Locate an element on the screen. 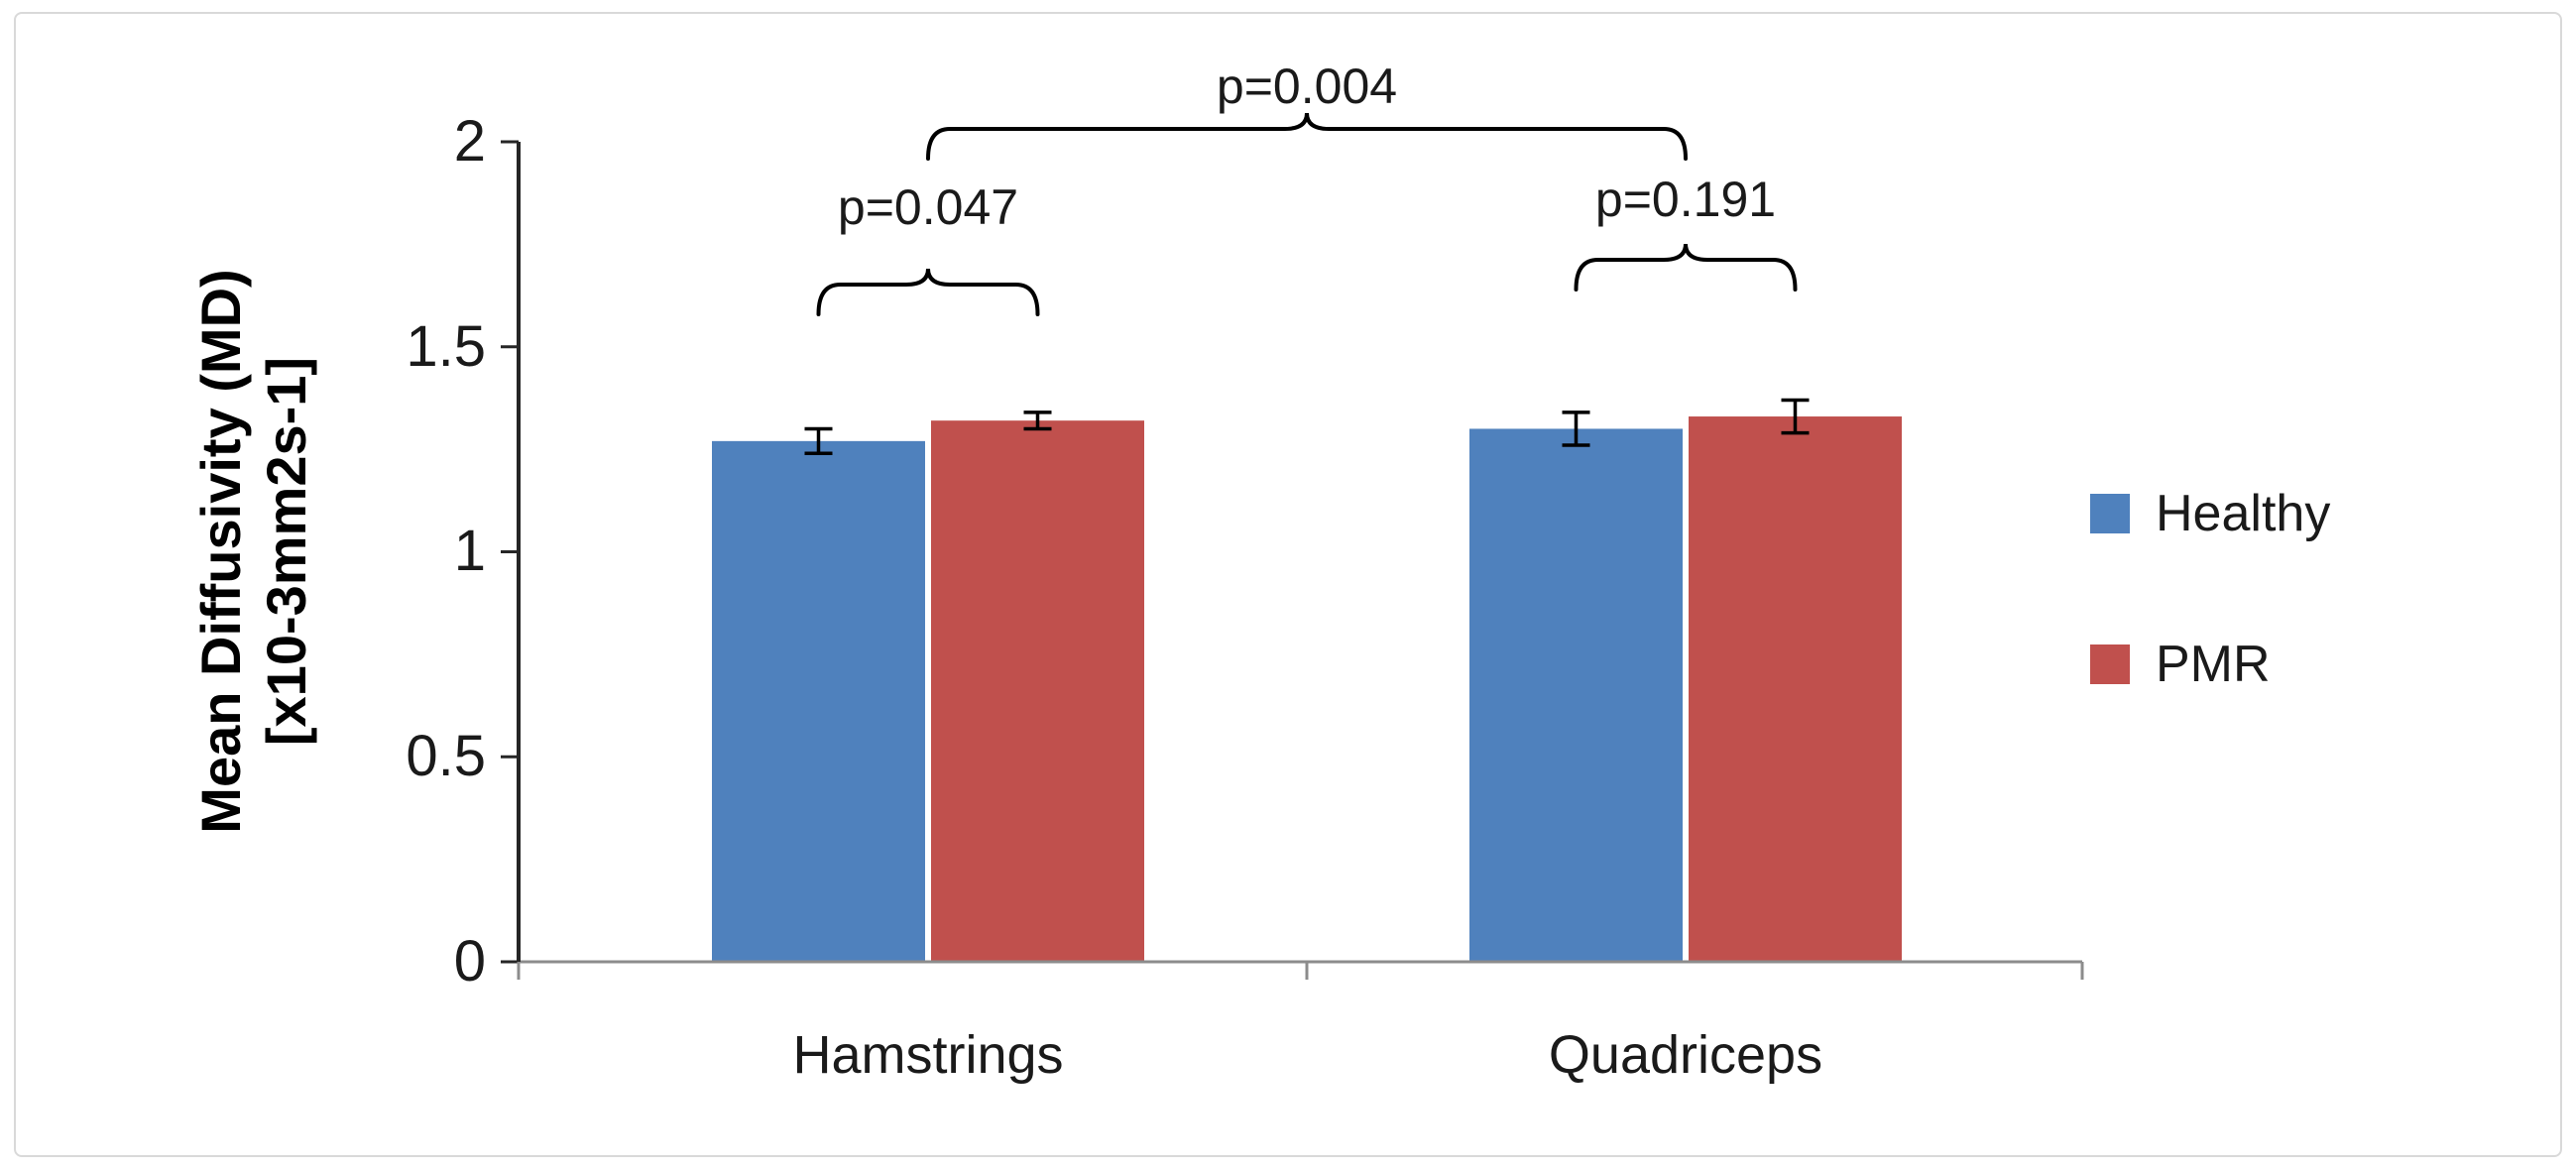  legend-entry-healthy: Healthy is located at coordinates (2210, 513).